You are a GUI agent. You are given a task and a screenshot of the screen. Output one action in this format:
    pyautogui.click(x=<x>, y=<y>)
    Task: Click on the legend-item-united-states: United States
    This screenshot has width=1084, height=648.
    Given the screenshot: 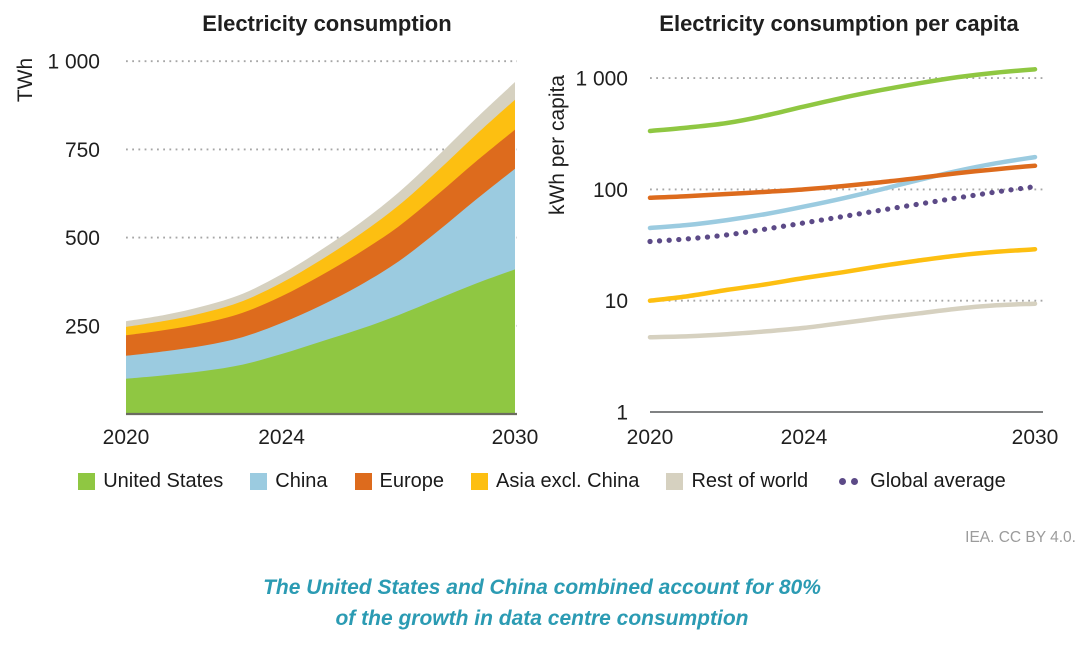 What is the action you would take?
    pyautogui.click(x=150, y=481)
    